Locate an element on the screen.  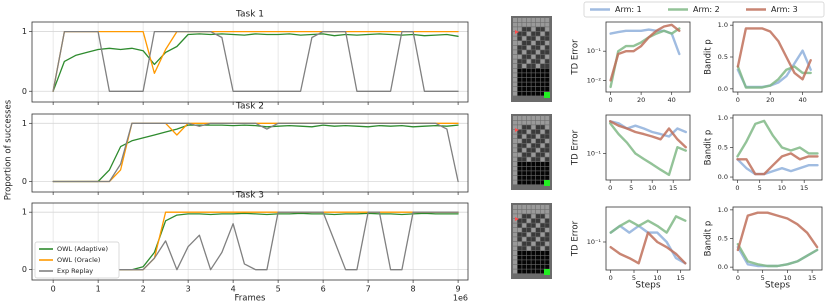
legend-box is located at coordinates (77, 260).